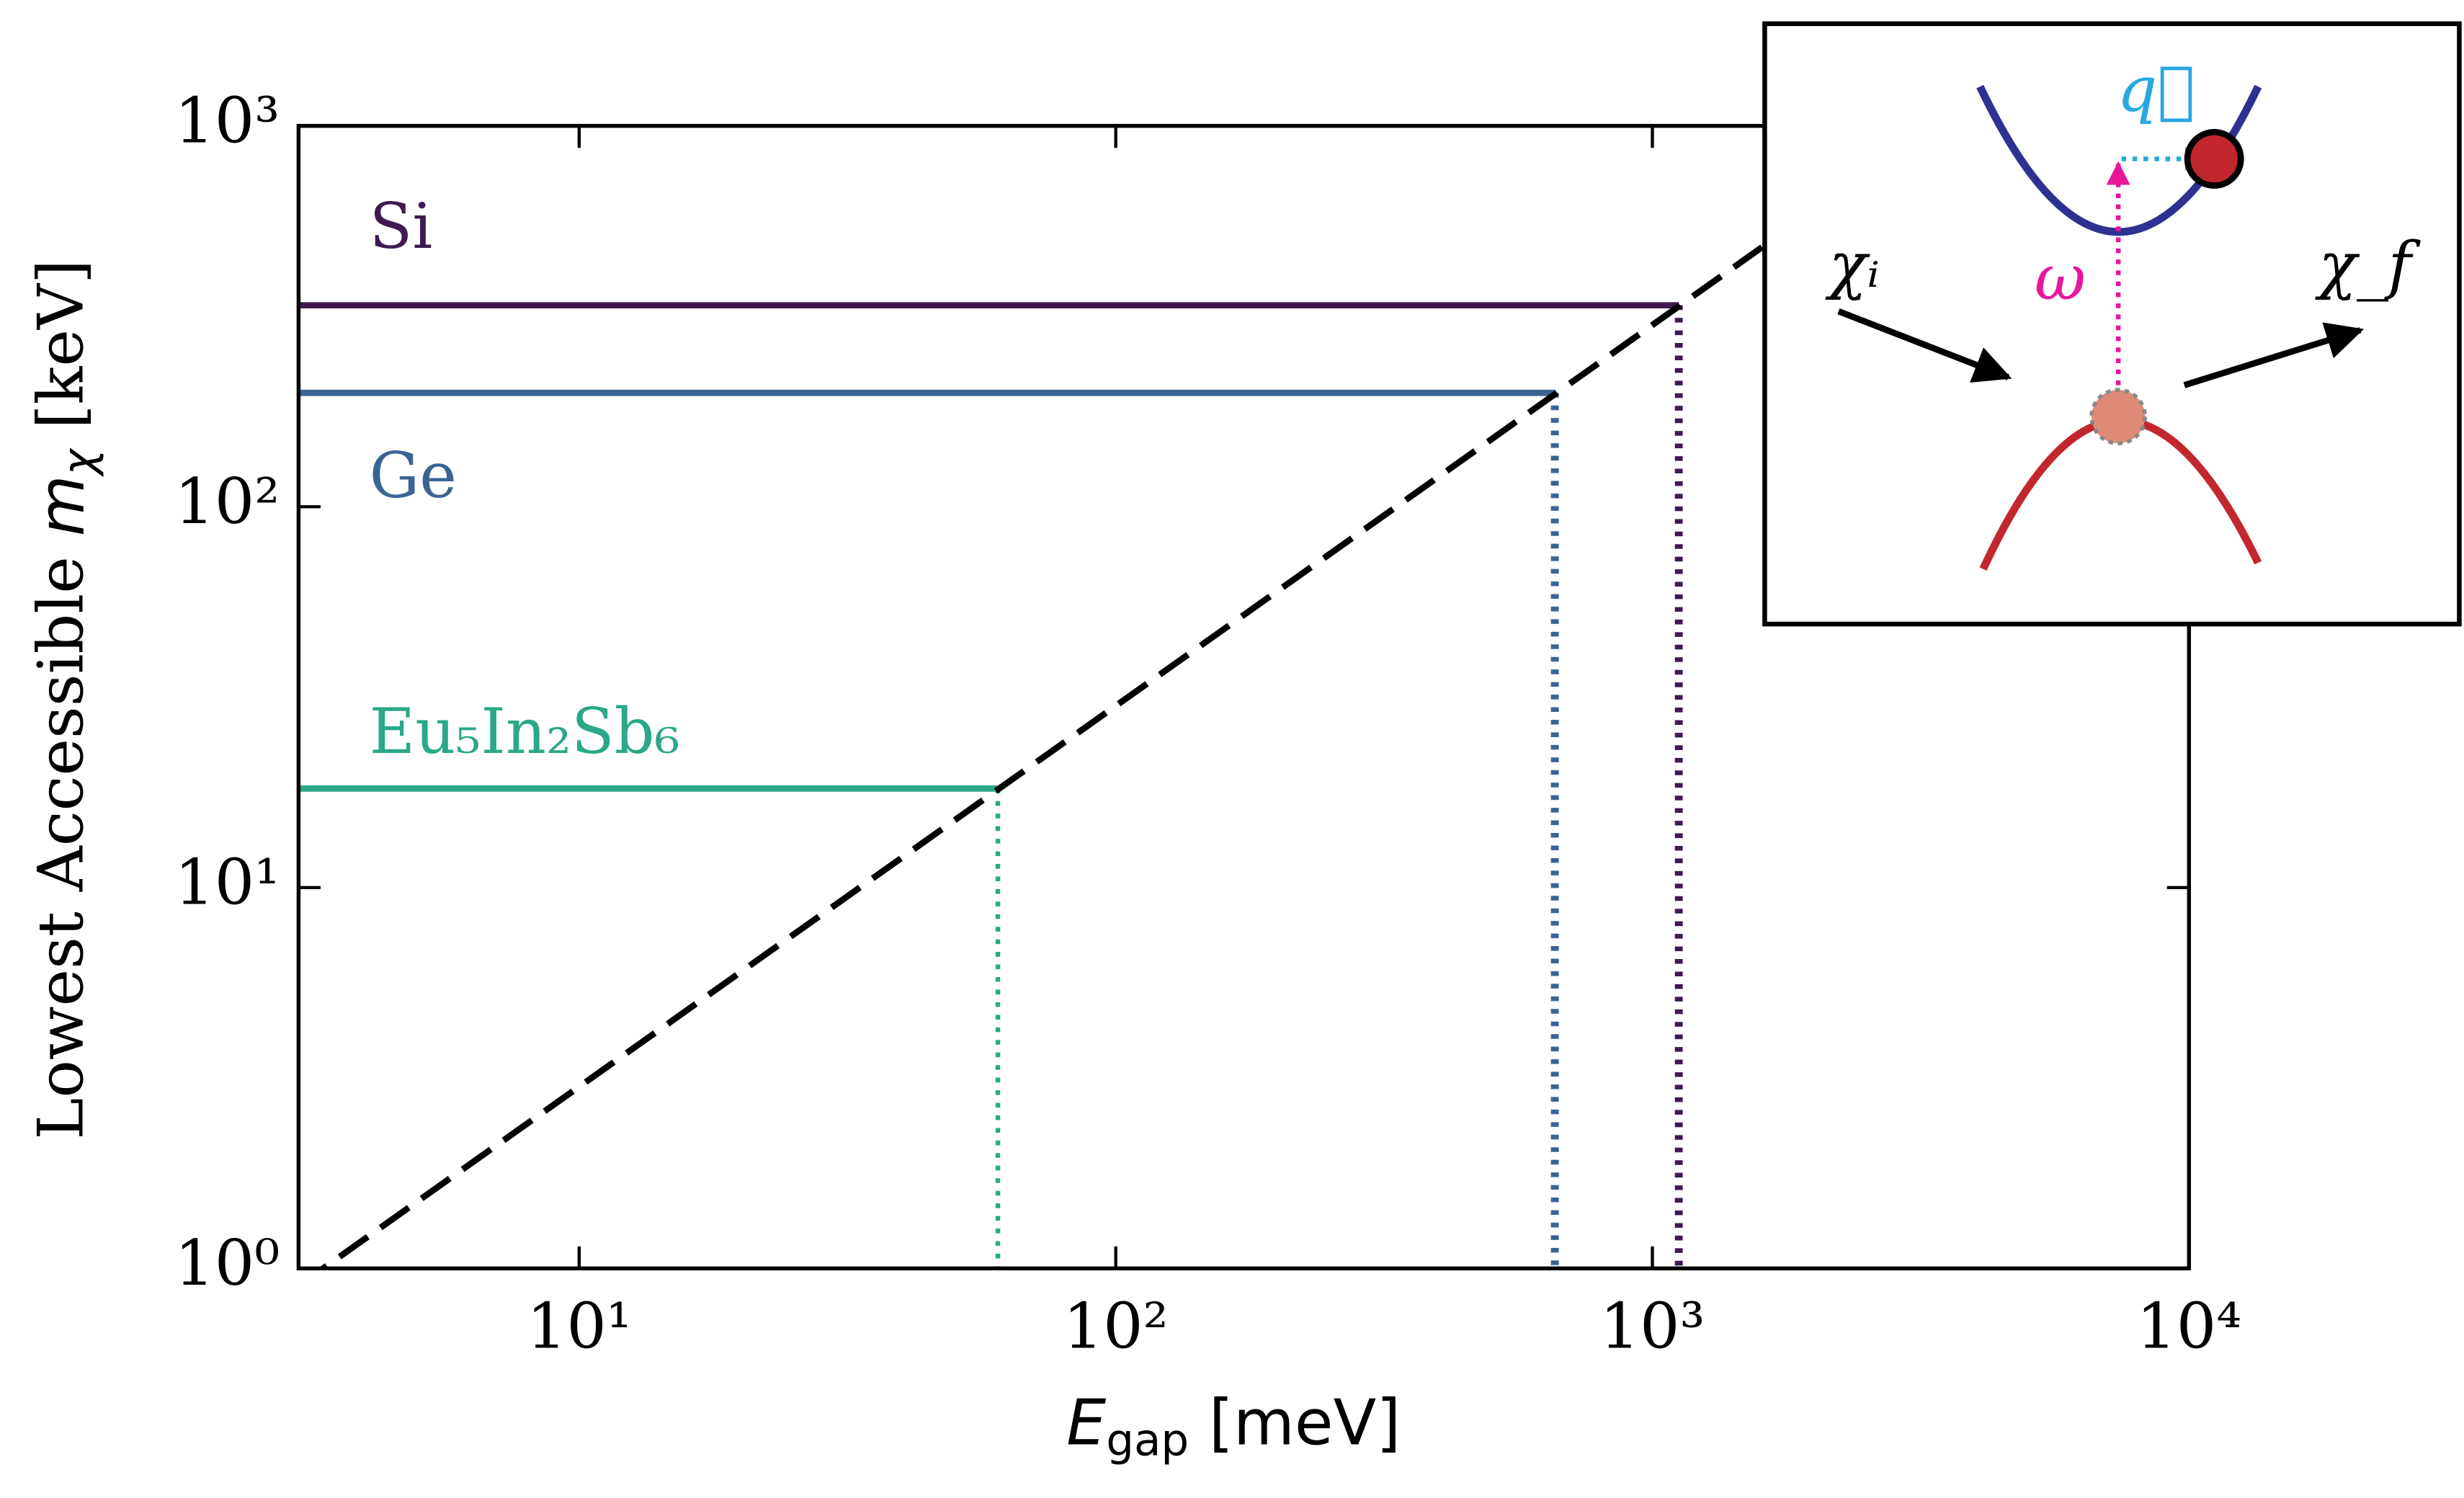 The height and width of the screenshot is (1498, 2464). I want to click on y-label-unit: [keV], so click(60, 344).